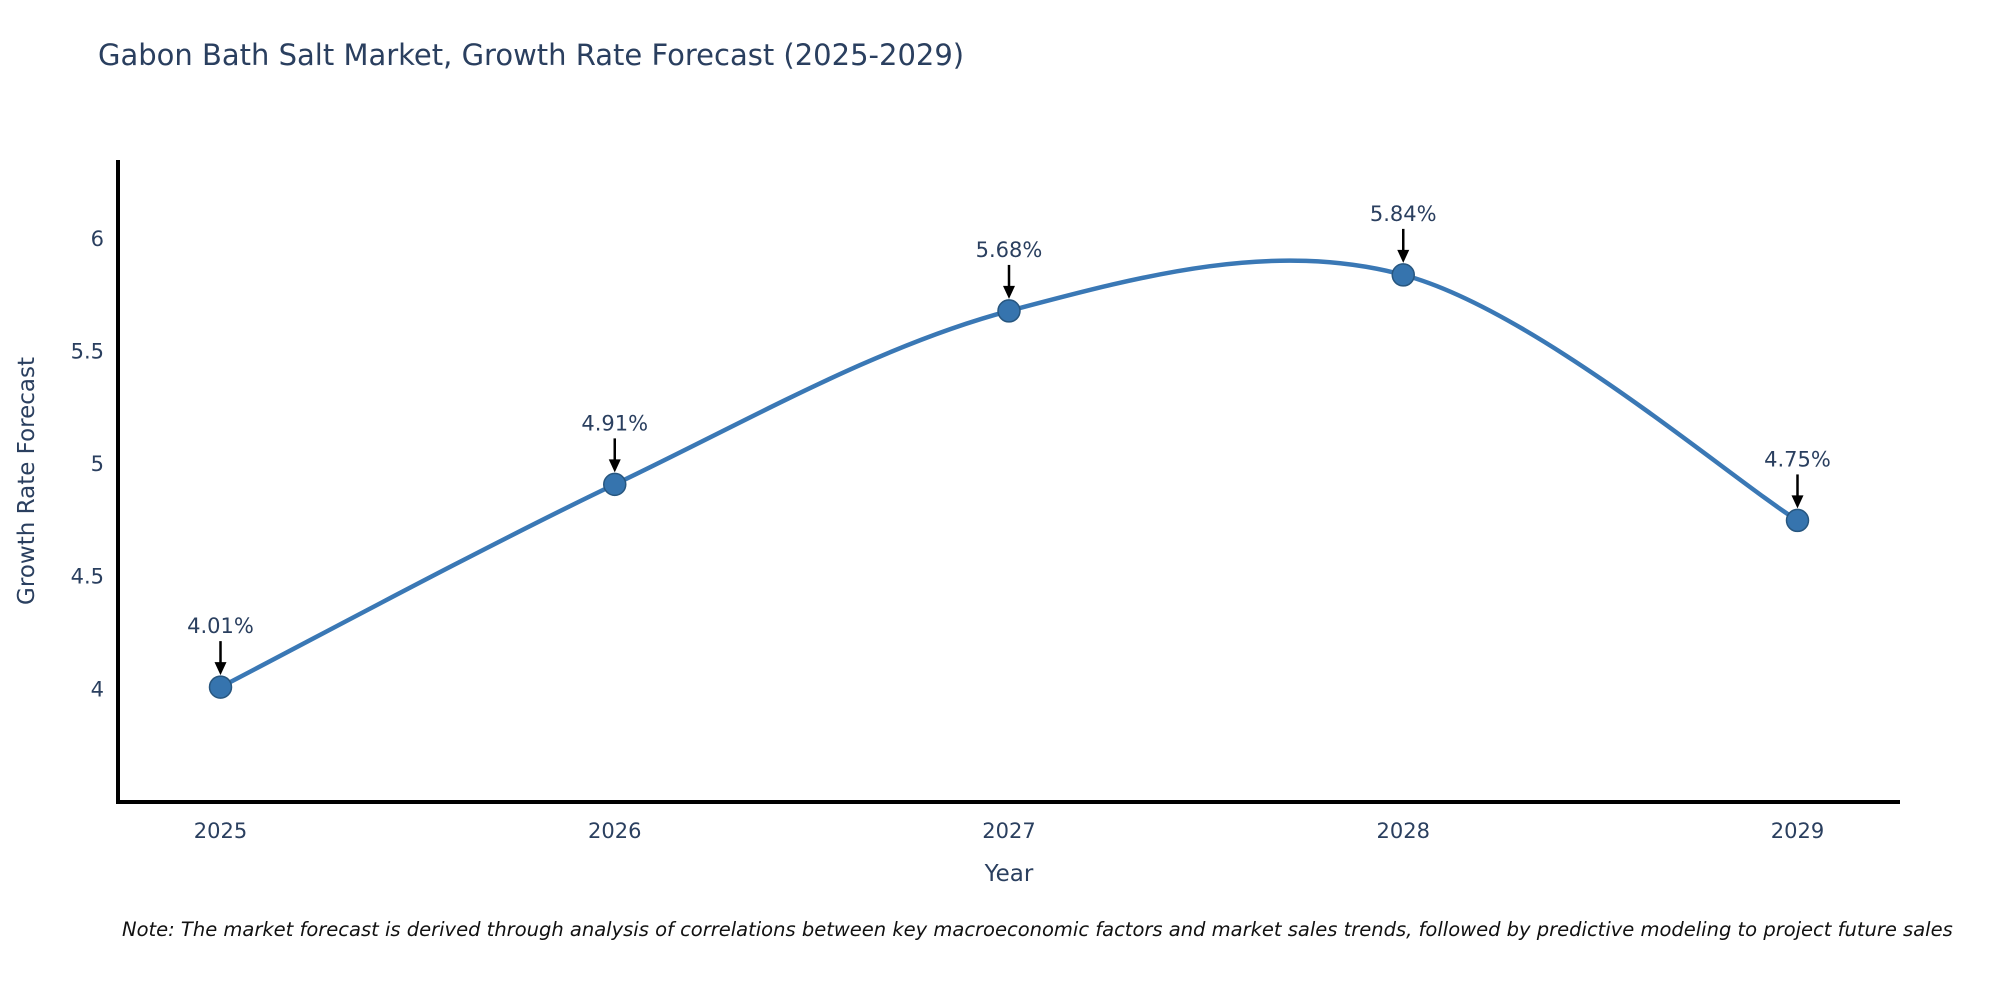  What do you see at coordinates (97, 689) in the screenshot?
I see `y-tick-label: 4` at bounding box center [97, 689].